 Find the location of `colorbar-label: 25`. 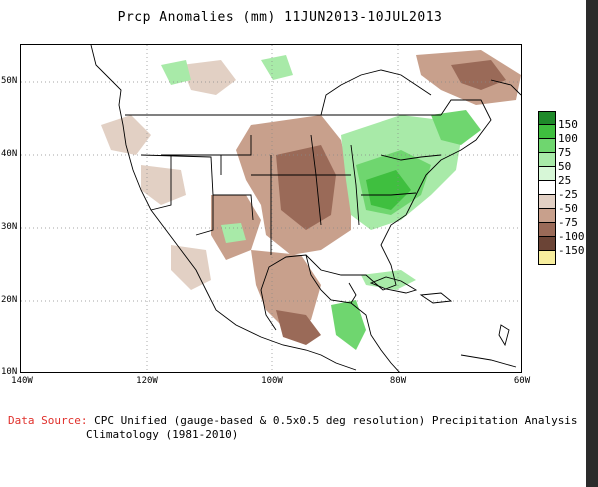

colorbar-label: 25 is located at coordinates (565, 180).